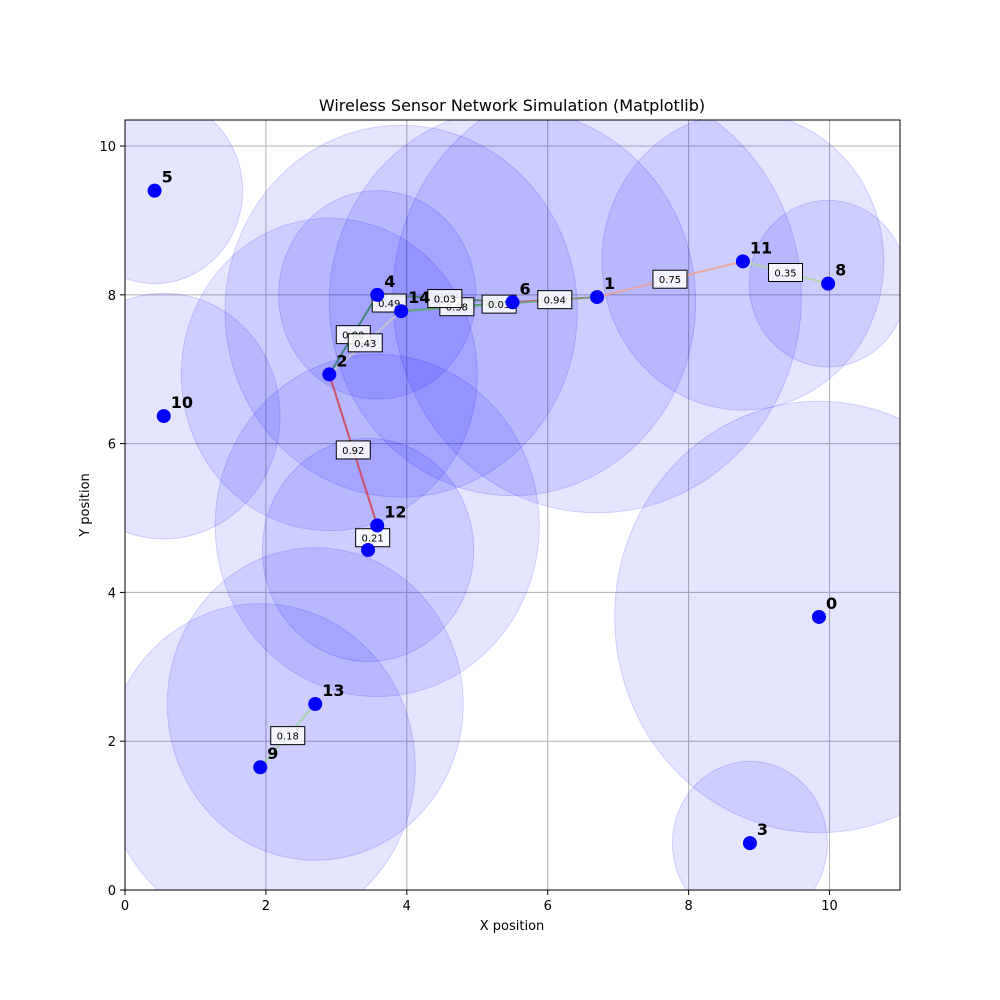  I want to click on edge-weight-label: 0.94, so click(555, 301).